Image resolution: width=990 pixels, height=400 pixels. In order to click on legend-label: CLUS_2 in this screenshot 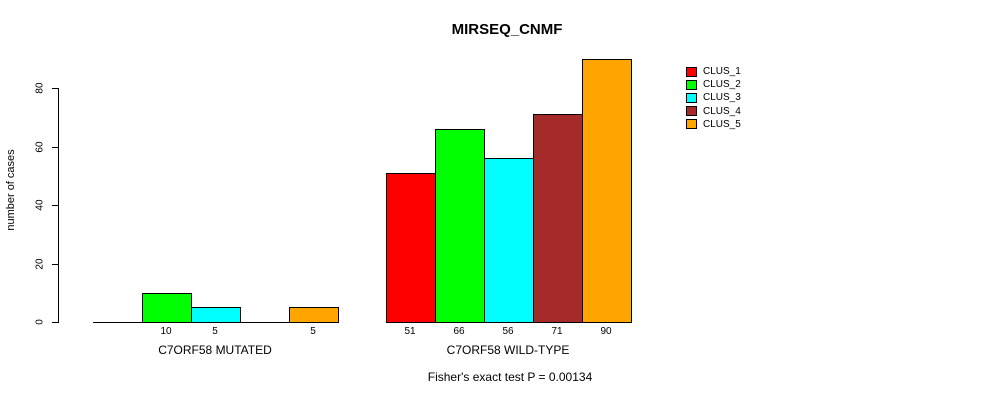, I will do `click(722, 85)`.